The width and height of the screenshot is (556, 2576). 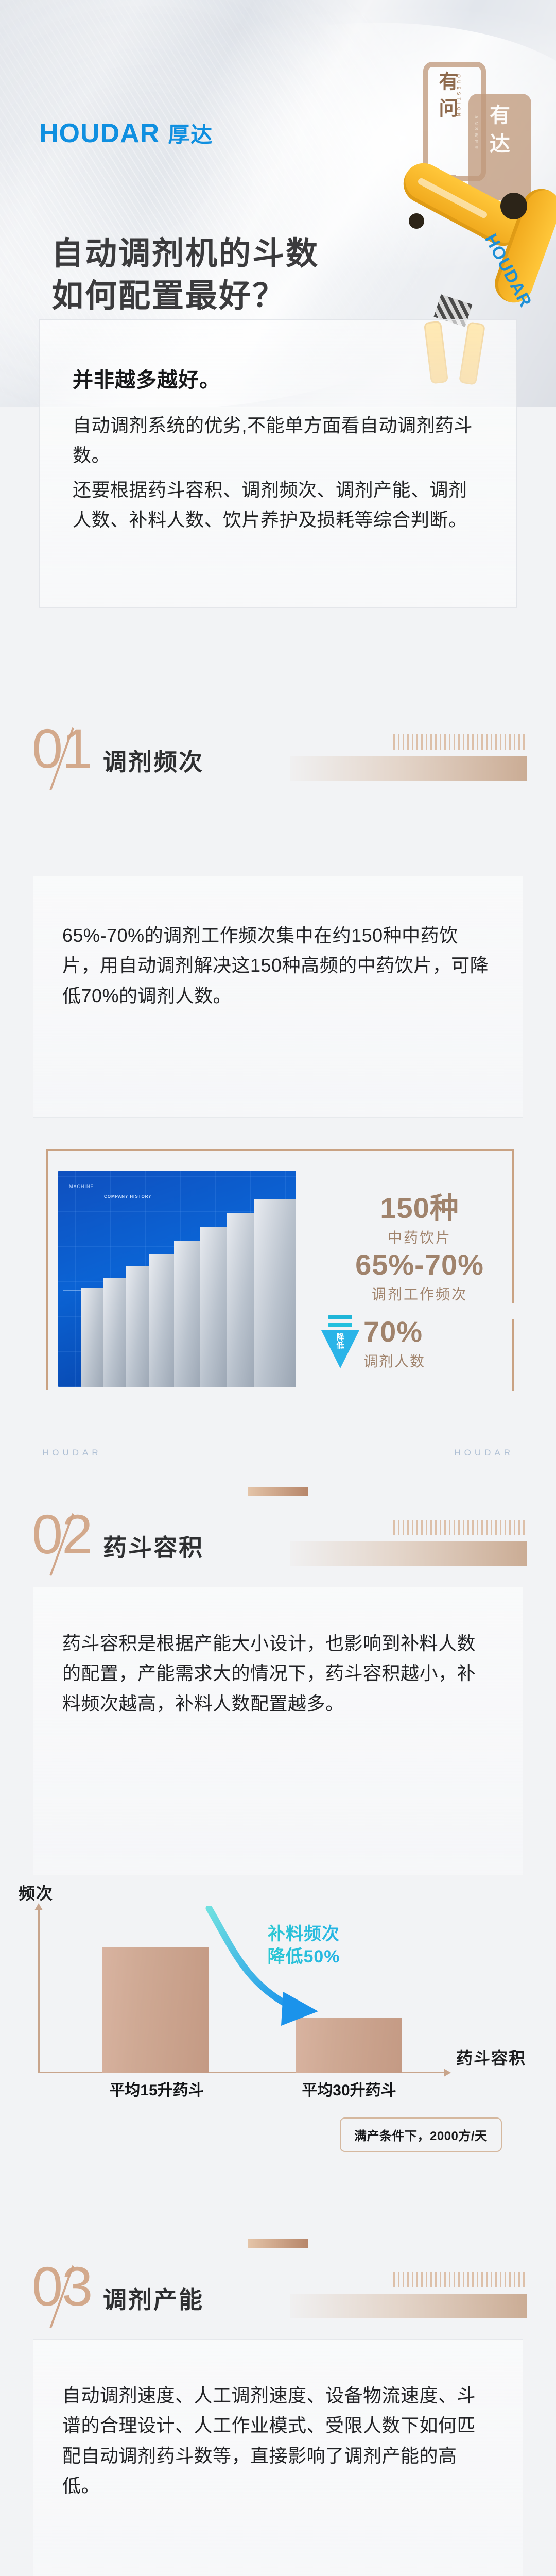 I want to click on section-header-01: 01 调剂频次, so click(x=278, y=759).